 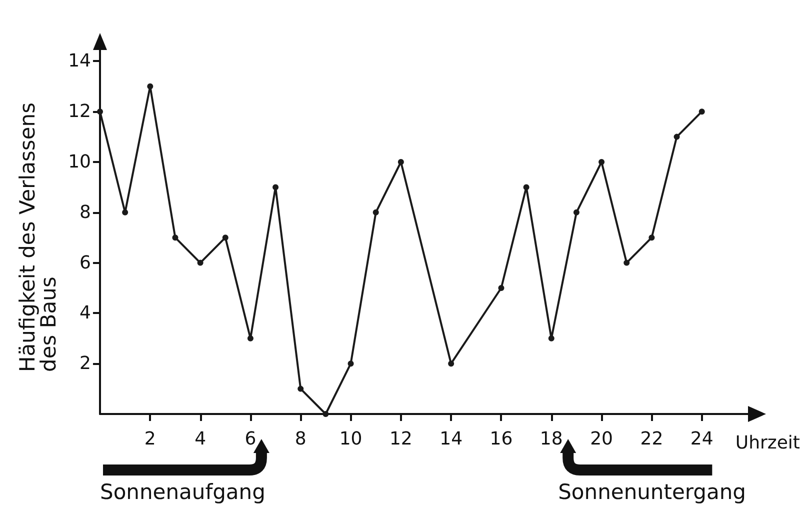 What do you see at coordinates (350, 439) in the screenshot?
I see `x-tick-label: 10` at bounding box center [350, 439].